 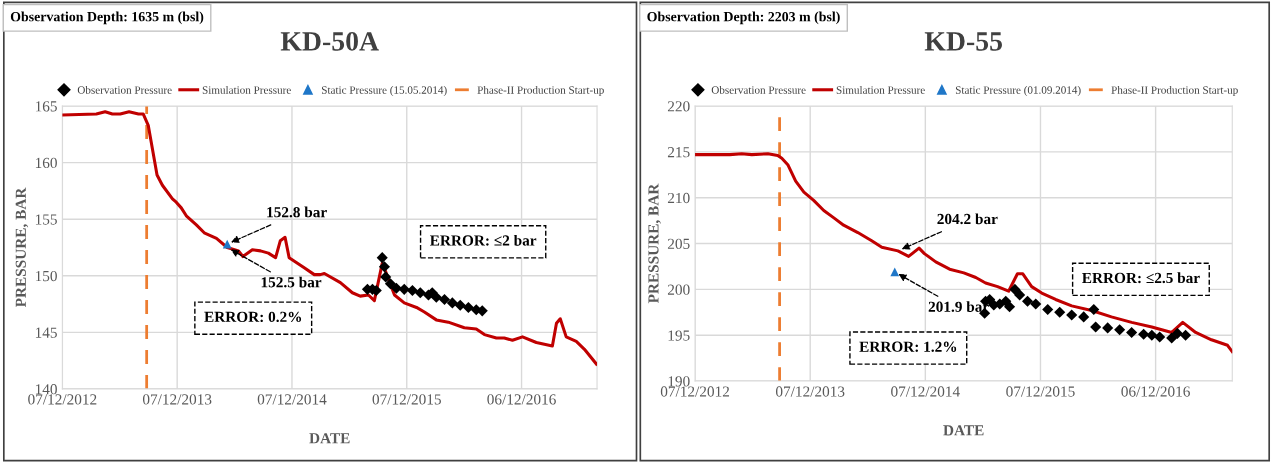 I want to click on y-tick-label: 220, so click(x=678, y=106).